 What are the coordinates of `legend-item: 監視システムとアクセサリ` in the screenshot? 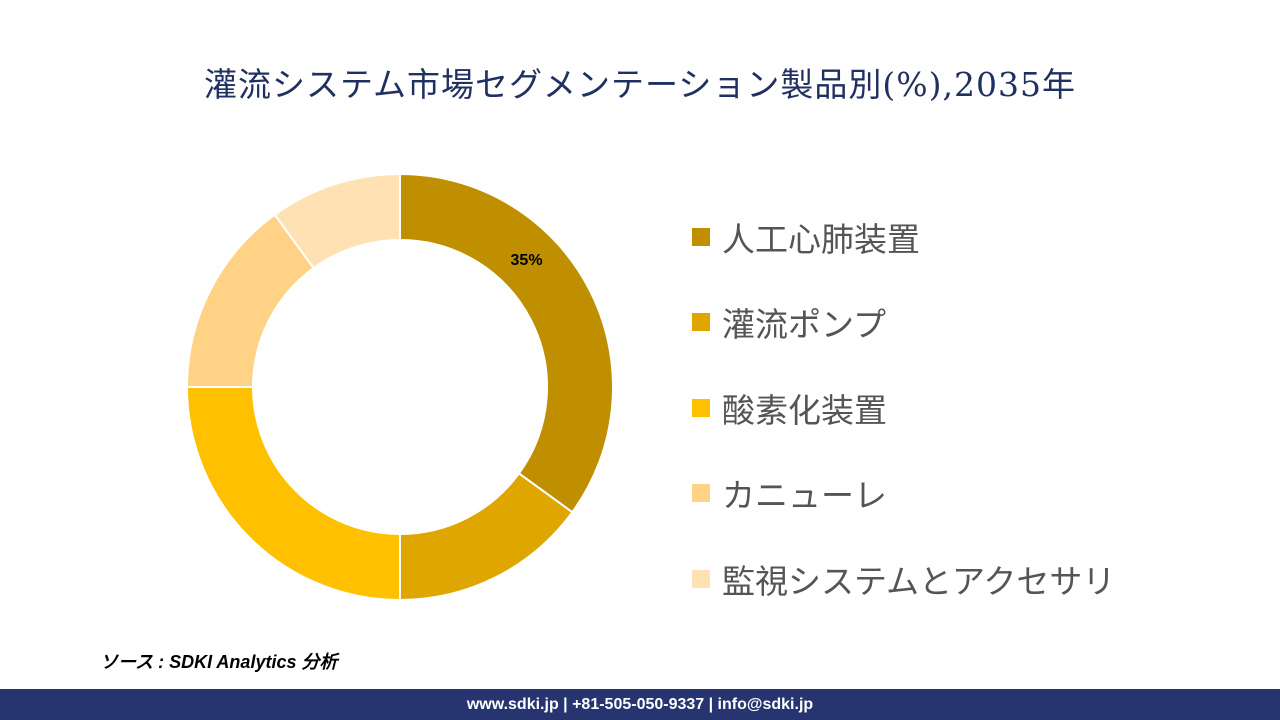 It's located at (903, 579).